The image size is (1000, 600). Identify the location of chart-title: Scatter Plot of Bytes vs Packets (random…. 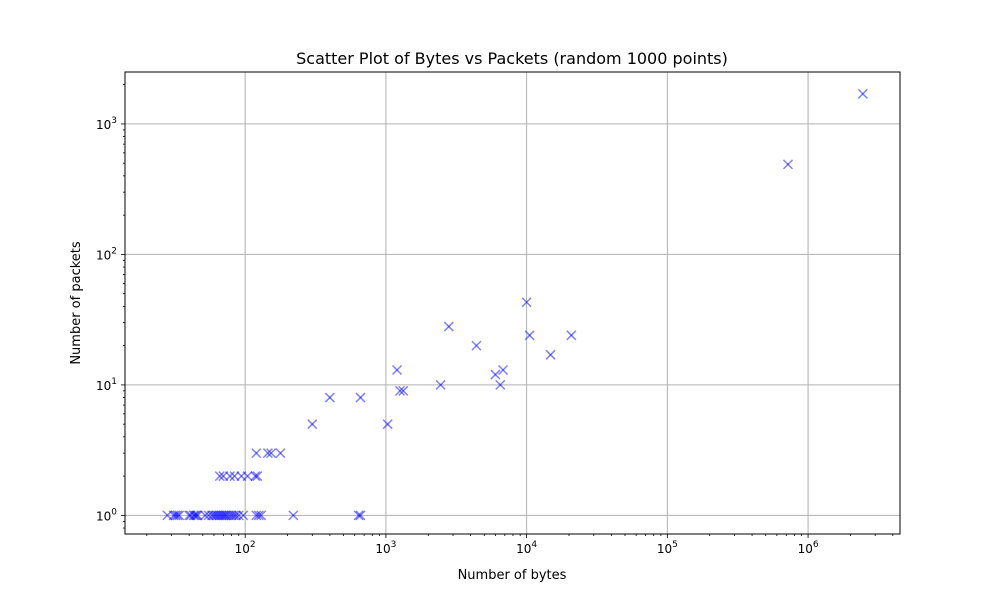
(512, 58).